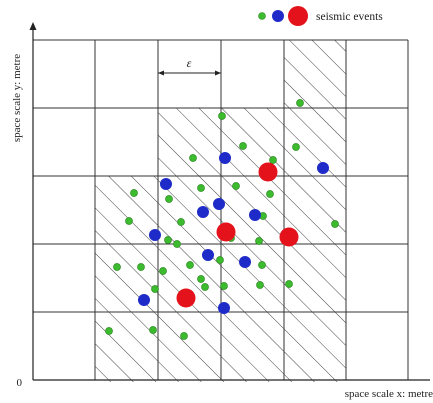 The image size is (433, 403). What do you see at coordinates (389, 394) in the screenshot?
I see `x-axis-label: space scale x: metre` at bounding box center [389, 394].